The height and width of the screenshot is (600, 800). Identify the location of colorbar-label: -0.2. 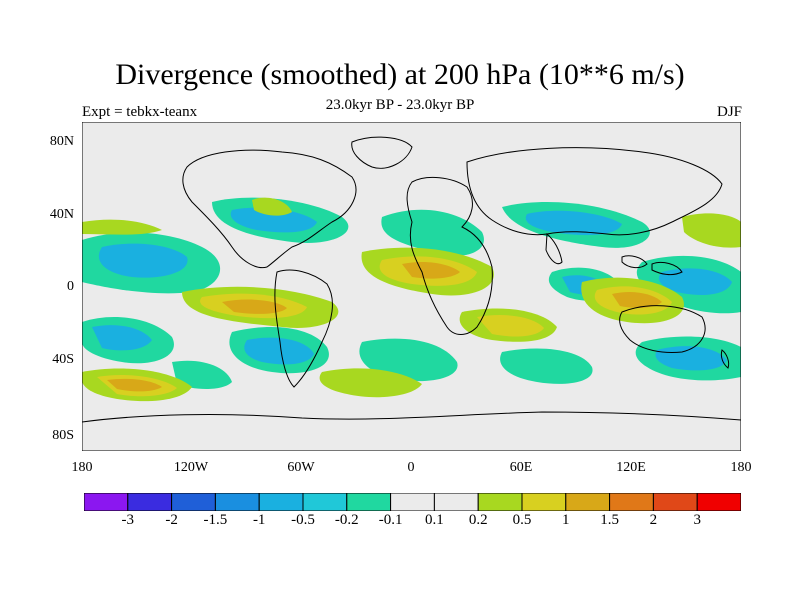
(346, 520).